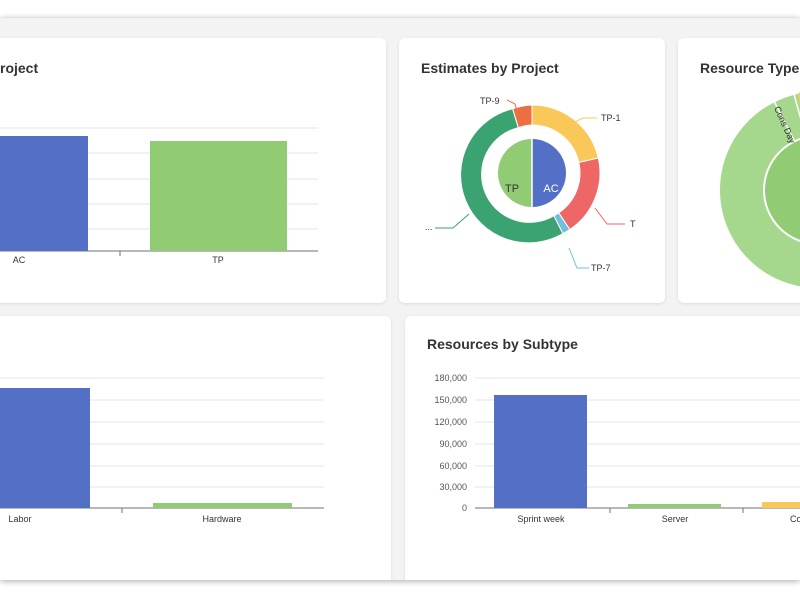  I want to click on leader-lines, so click(530, 184).